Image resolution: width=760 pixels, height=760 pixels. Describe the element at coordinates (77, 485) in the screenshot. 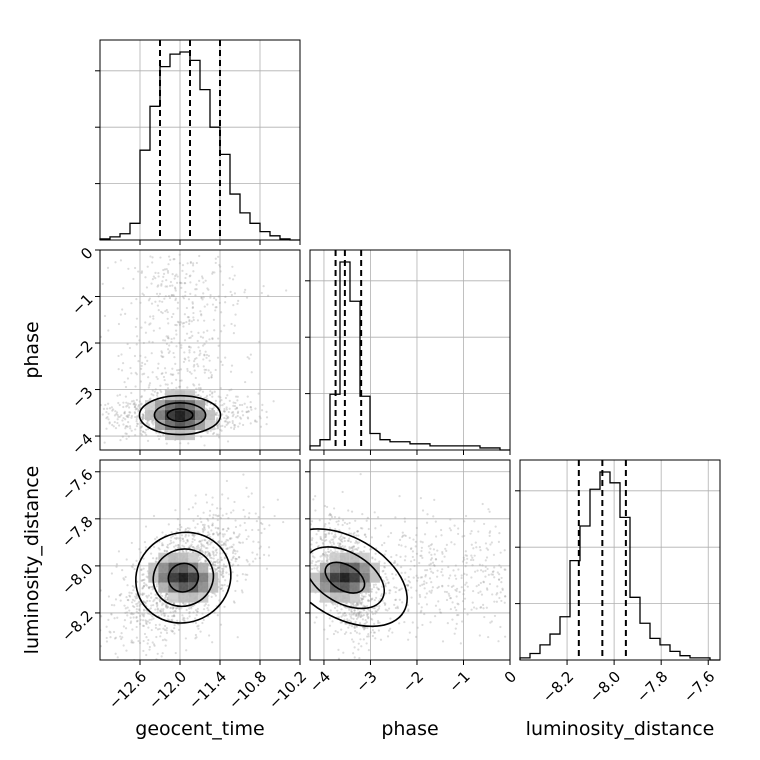

I see `y-tick-label: −7.6` at that location.